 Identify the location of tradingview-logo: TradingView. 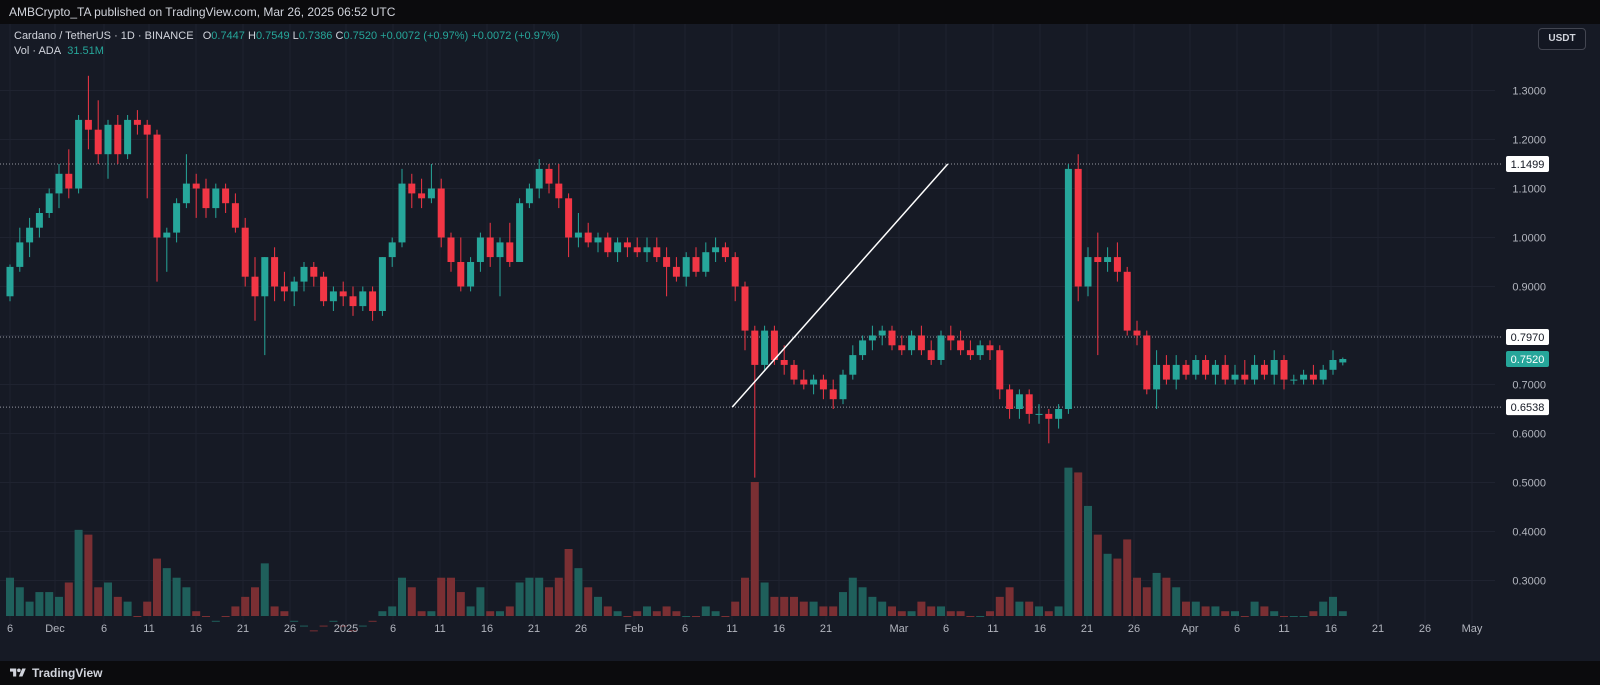
(56, 673).